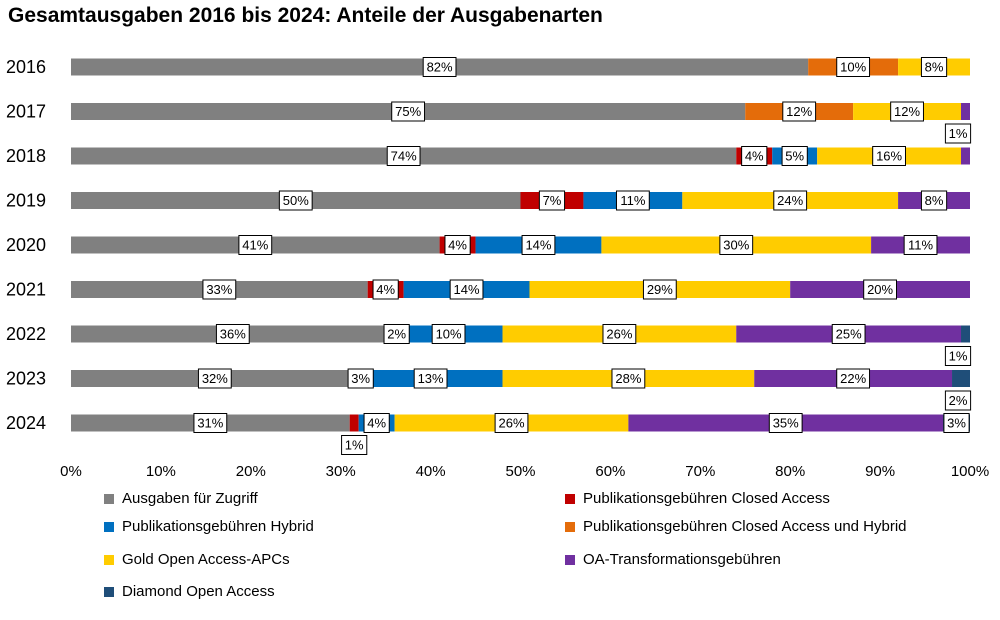  Describe the element at coordinates (210, 423) in the screenshot. I see `svg-text: 31%` at that location.